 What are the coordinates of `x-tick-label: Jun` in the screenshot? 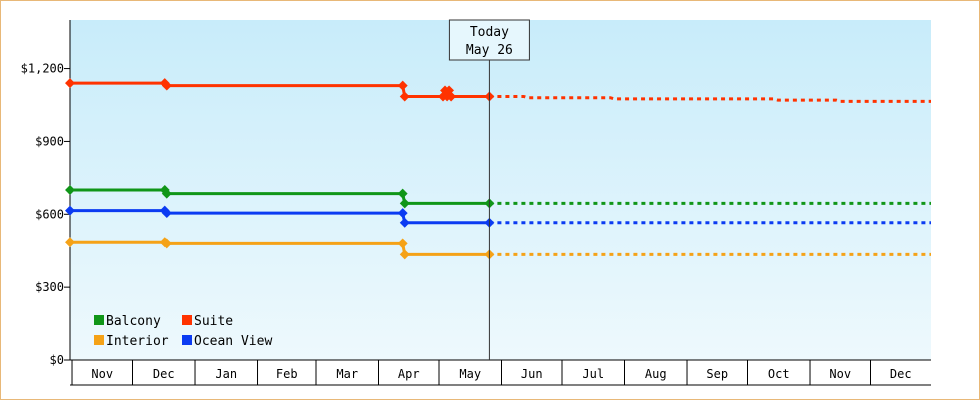 It's located at (532, 374).